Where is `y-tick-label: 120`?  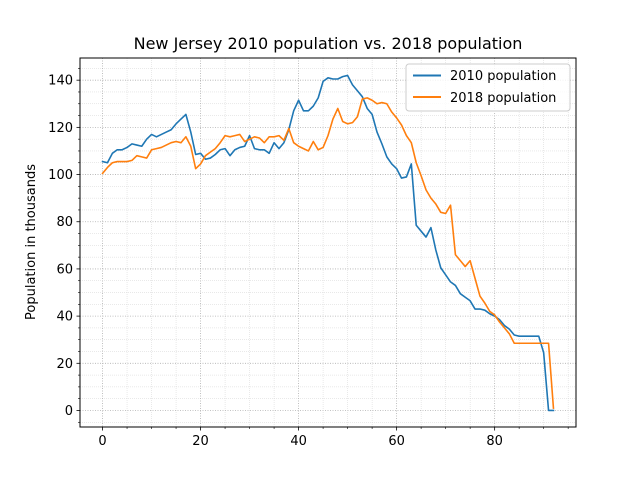 y-tick-label: 120 is located at coordinates (60, 128).